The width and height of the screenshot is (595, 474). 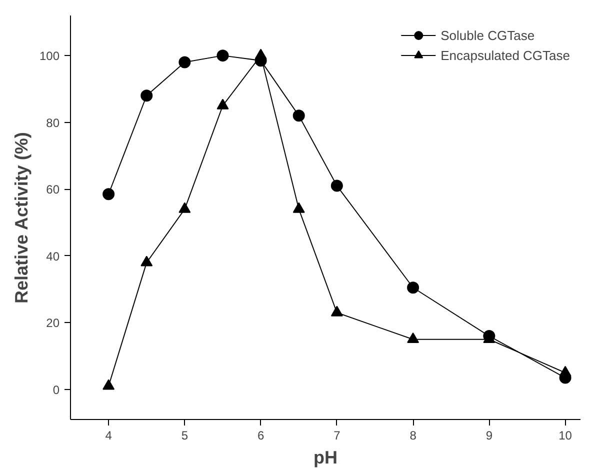 What do you see at coordinates (21, 218) in the screenshot?
I see `y-axis-title: Relative Activity (%)` at bounding box center [21, 218].